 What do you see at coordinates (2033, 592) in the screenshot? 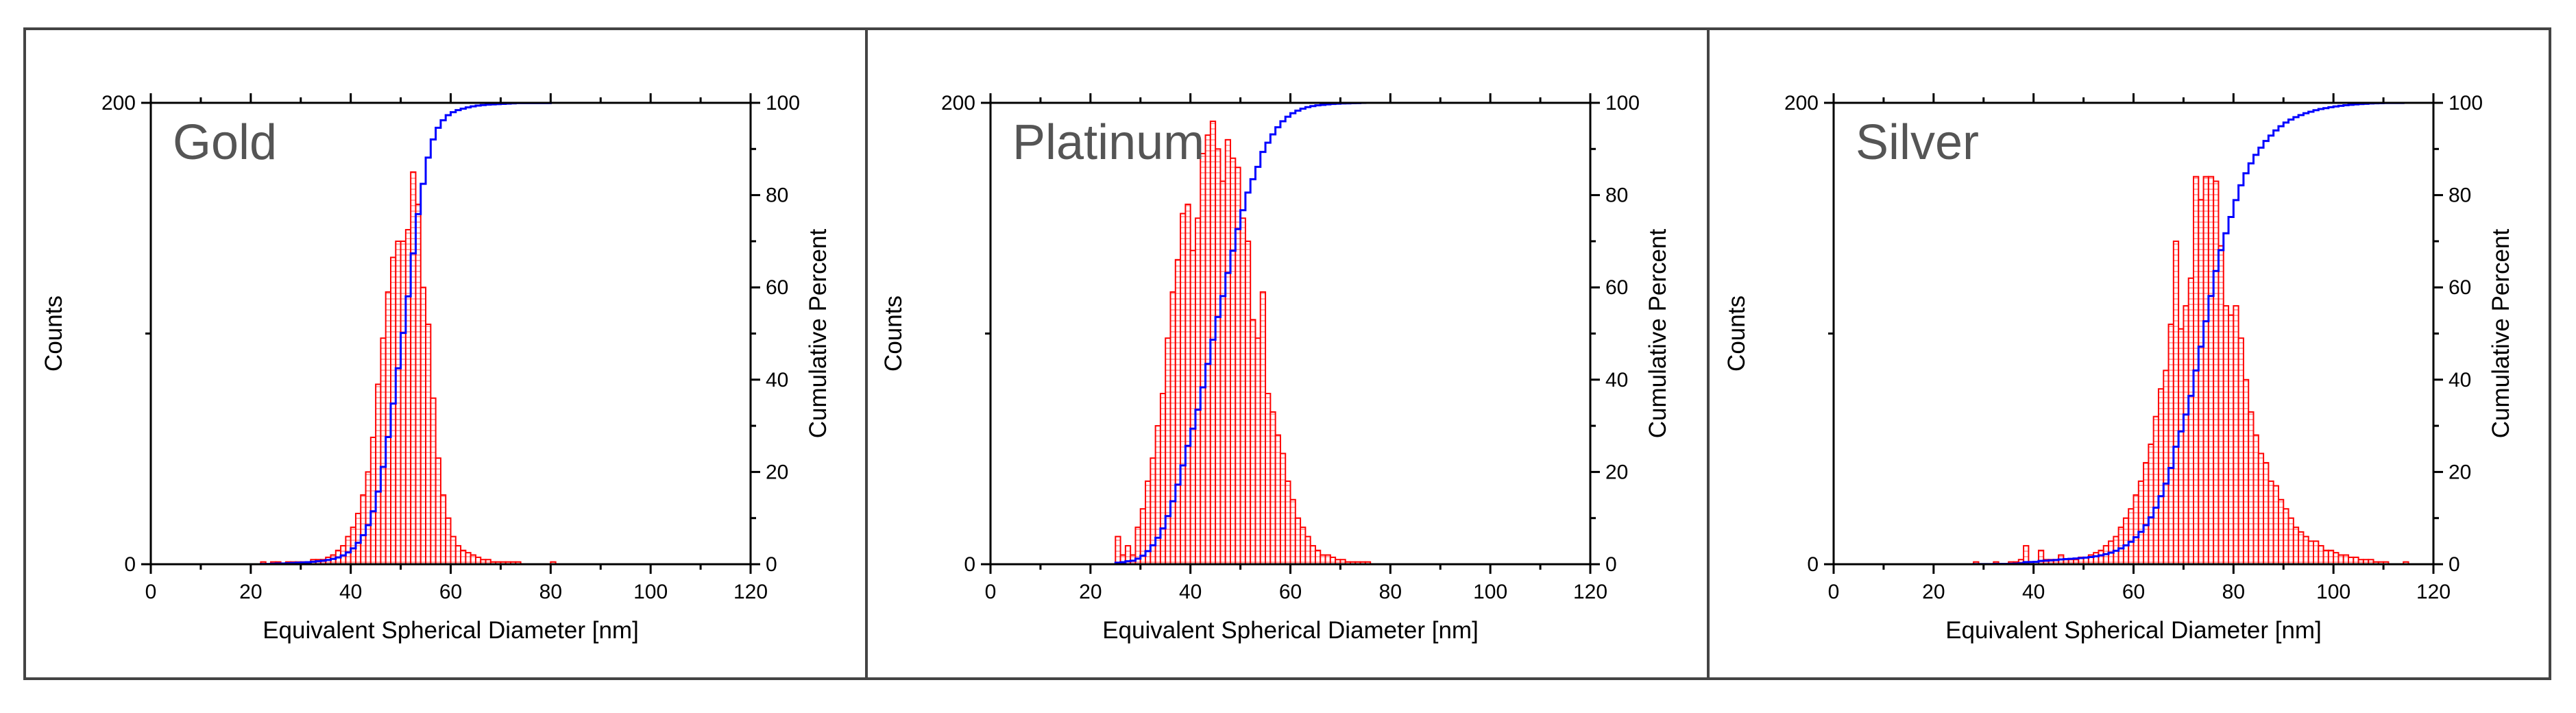
I see `x-tick-label: 40` at bounding box center [2033, 592].